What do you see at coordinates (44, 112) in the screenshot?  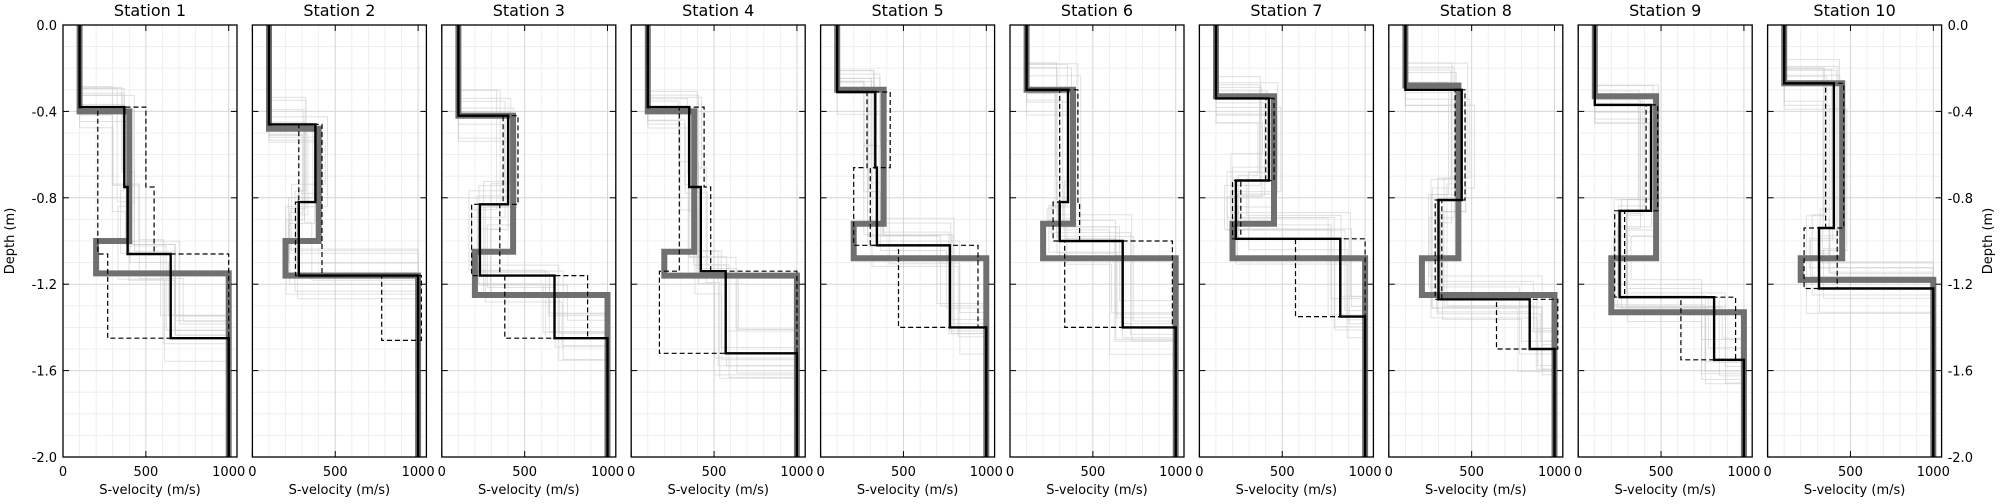 I see `y-tick-label-left: -0.4` at bounding box center [44, 112].